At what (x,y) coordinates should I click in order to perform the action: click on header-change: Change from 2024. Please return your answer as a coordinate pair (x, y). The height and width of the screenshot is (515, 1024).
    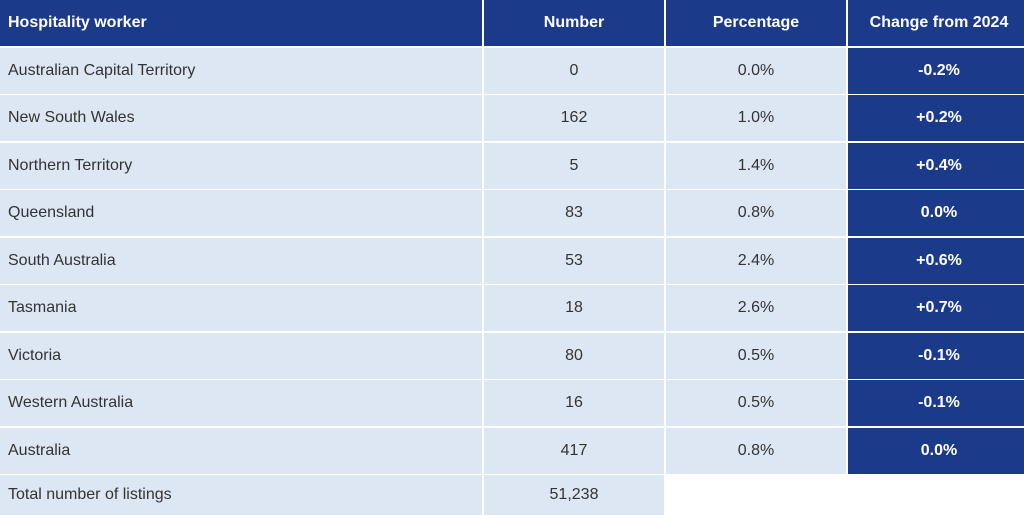
    Looking at the image, I should click on (936, 23).